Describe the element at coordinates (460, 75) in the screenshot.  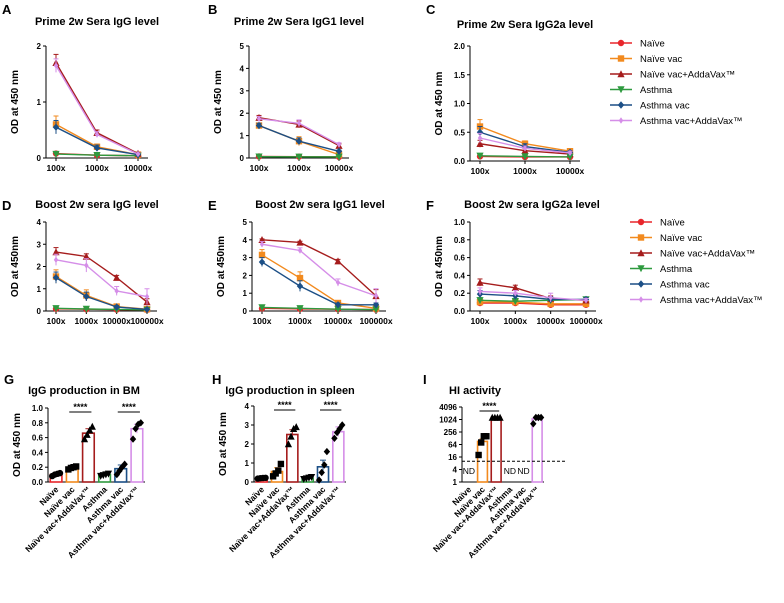
I see `y-tick-label-C: 1.5` at that location.